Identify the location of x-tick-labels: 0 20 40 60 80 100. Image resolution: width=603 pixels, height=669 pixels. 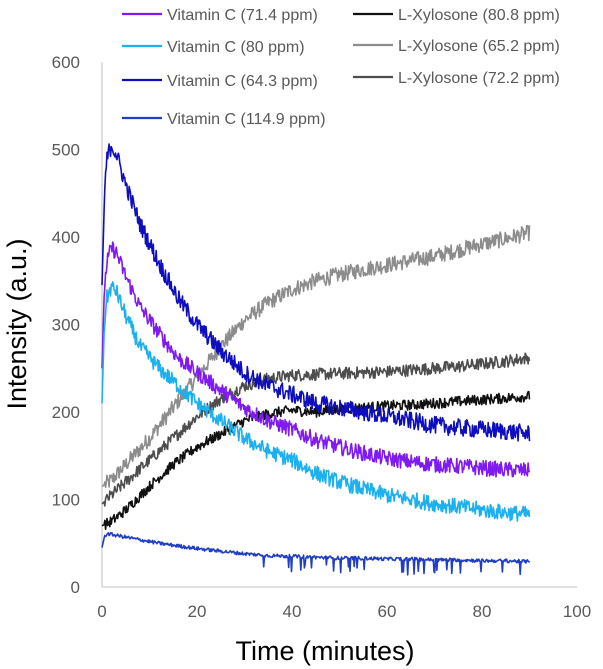
(344, 611).